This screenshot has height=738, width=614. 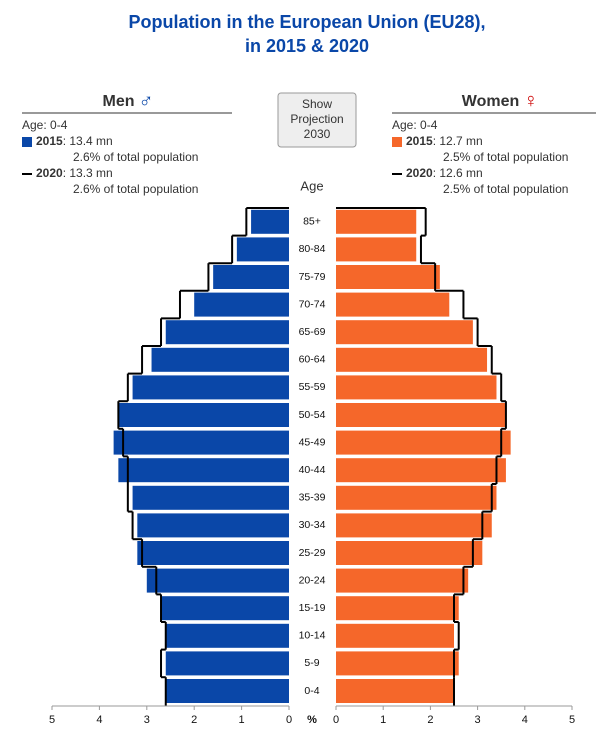 I want to click on age-label: 25-29, so click(x=312, y=553).